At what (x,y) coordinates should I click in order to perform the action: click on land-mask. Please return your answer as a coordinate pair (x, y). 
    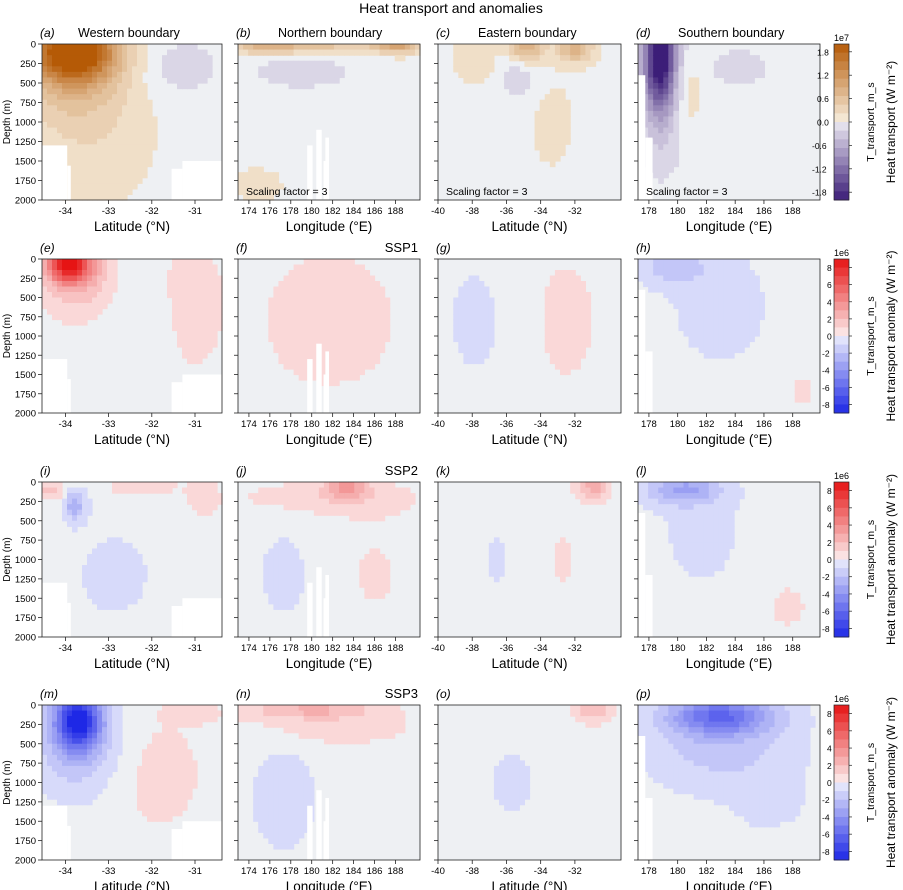
    Looking at the image, I should click on (310, 609).